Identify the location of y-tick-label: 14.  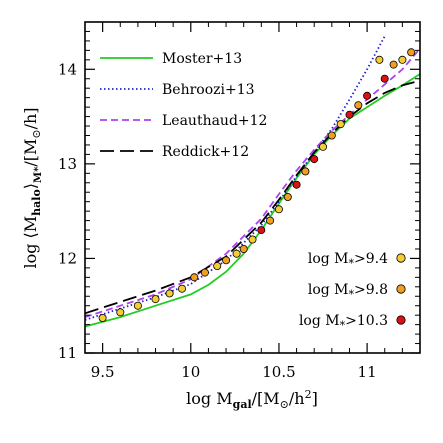
(67, 69).